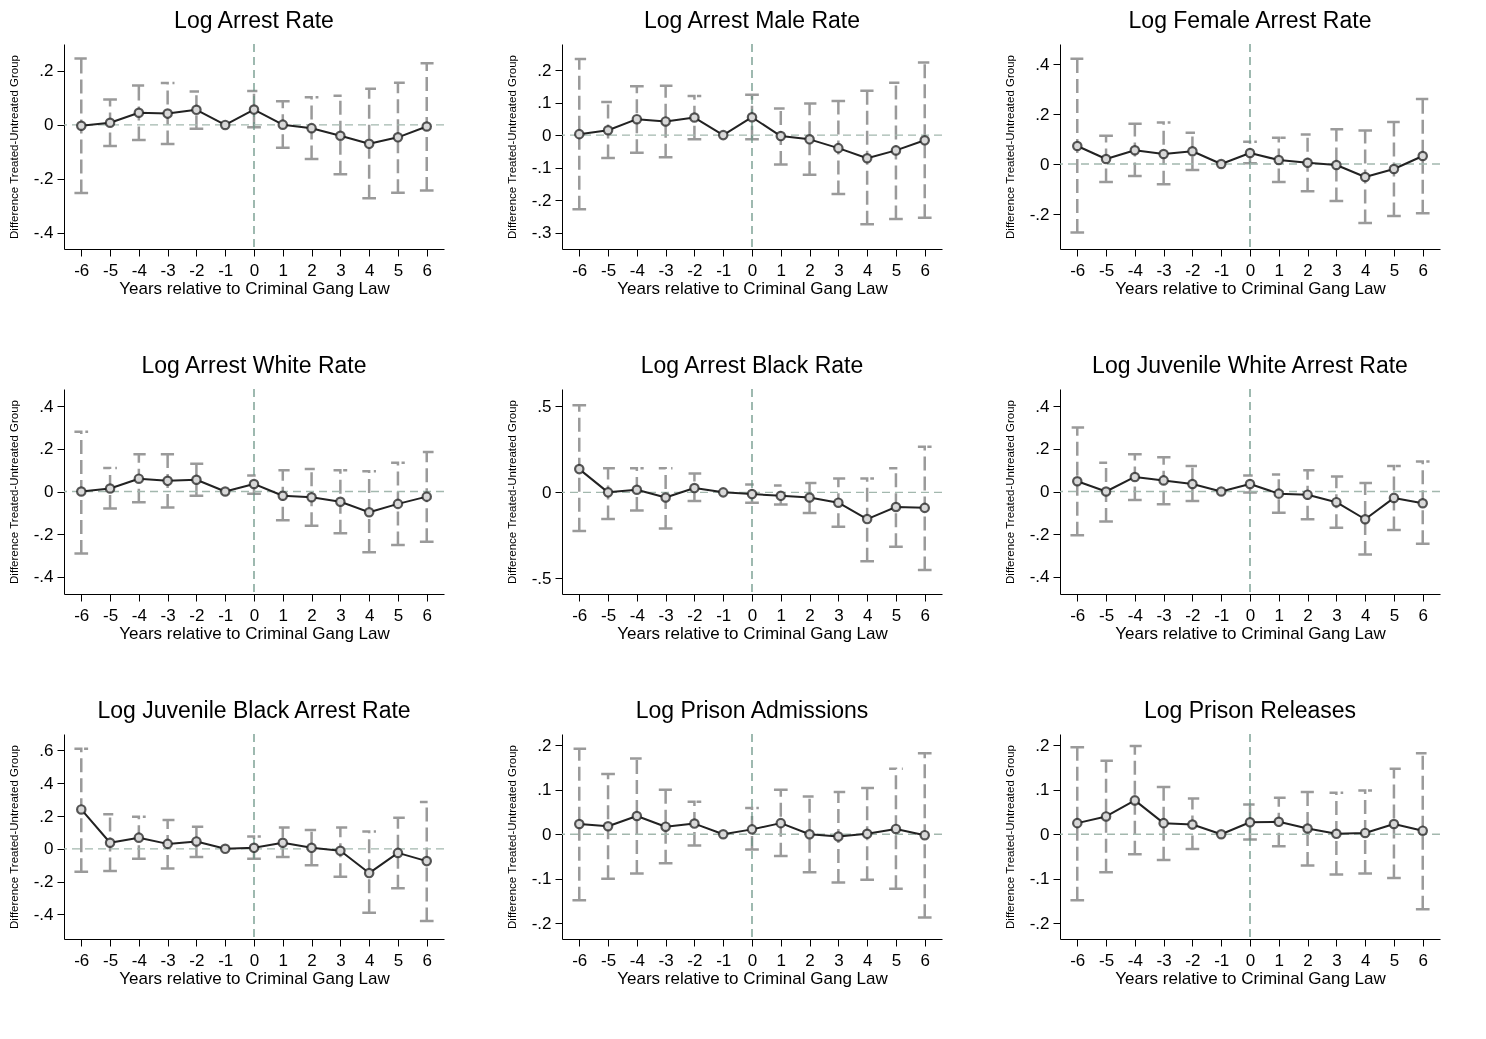  I want to click on chart-title: Log Prison Admissions, so click(752, 710).